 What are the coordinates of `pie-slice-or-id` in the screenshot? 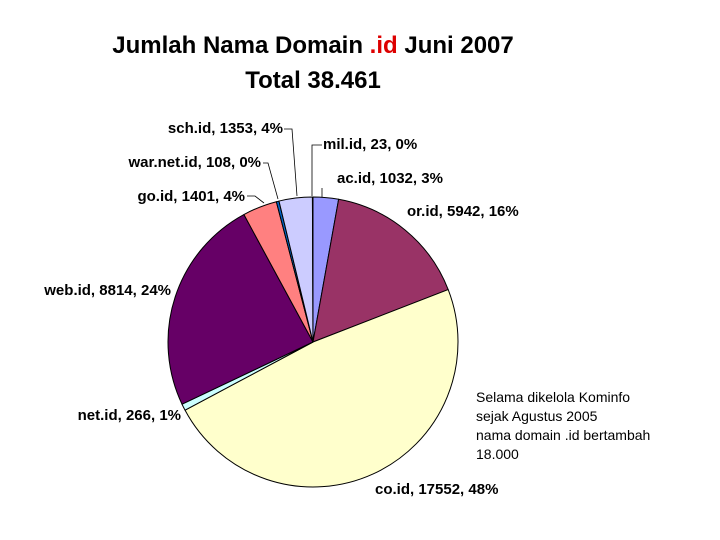 It's located at (380, 270).